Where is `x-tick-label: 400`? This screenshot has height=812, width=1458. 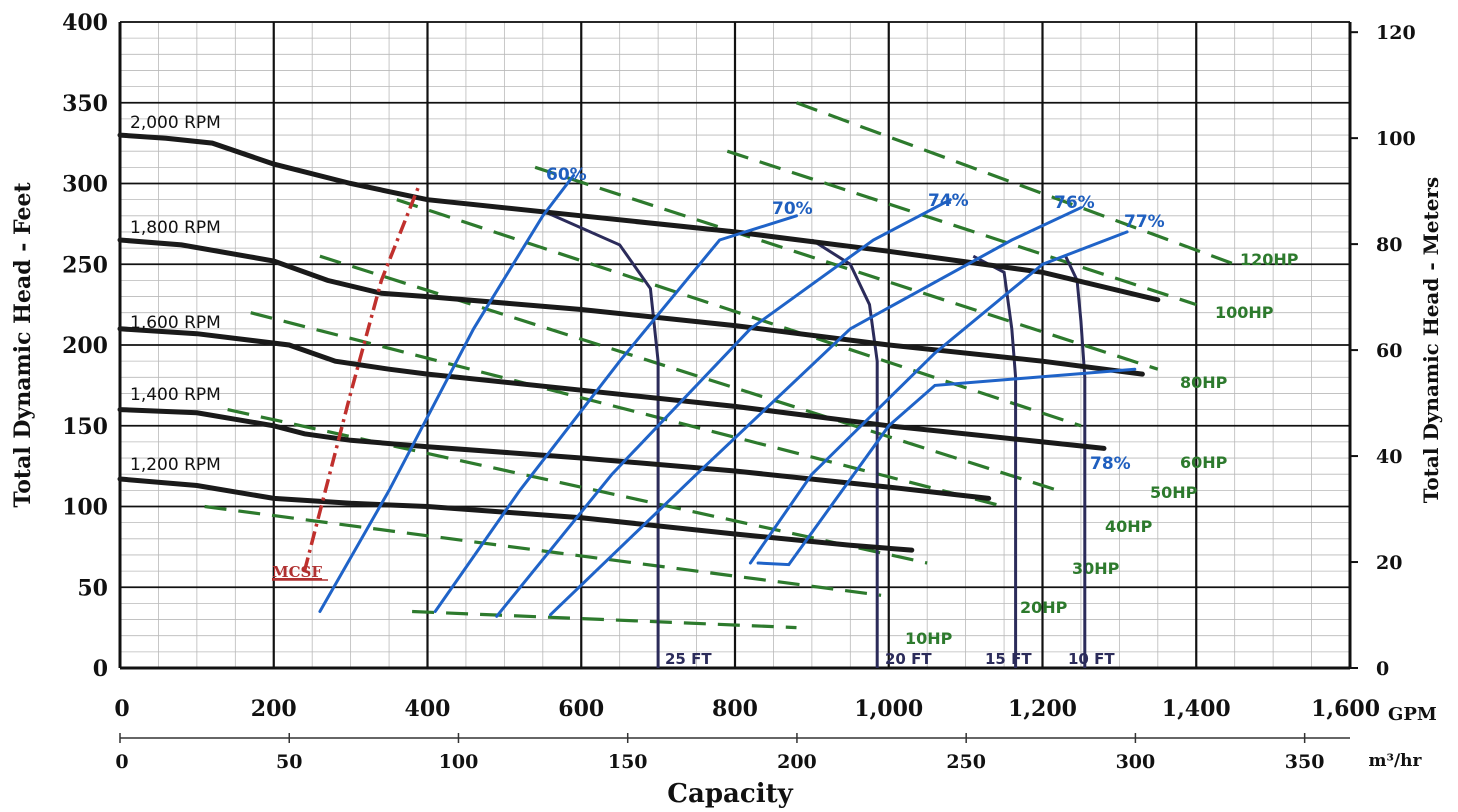
x-tick-label: 400 is located at coordinates (428, 709).